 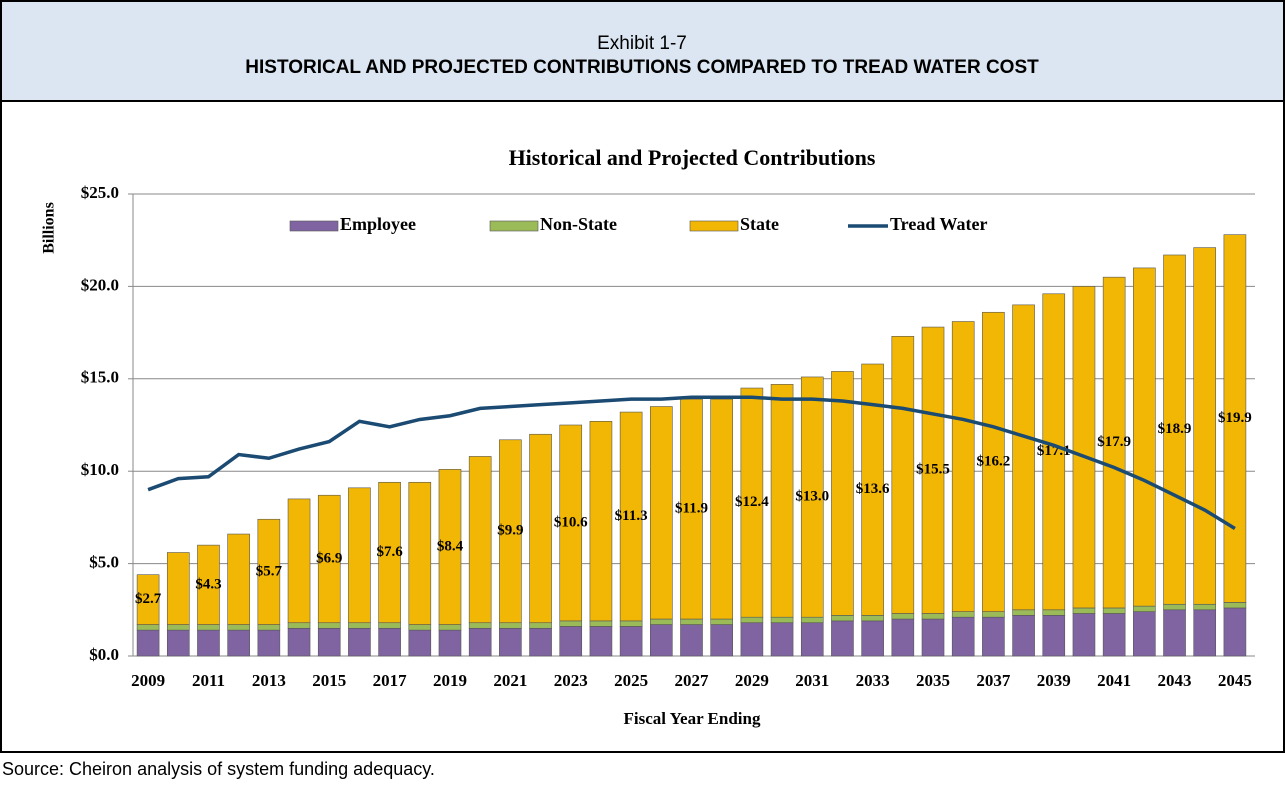 What do you see at coordinates (1054, 680) in the screenshot?
I see `x-tick-label: 2039` at bounding box center [1054, 680].